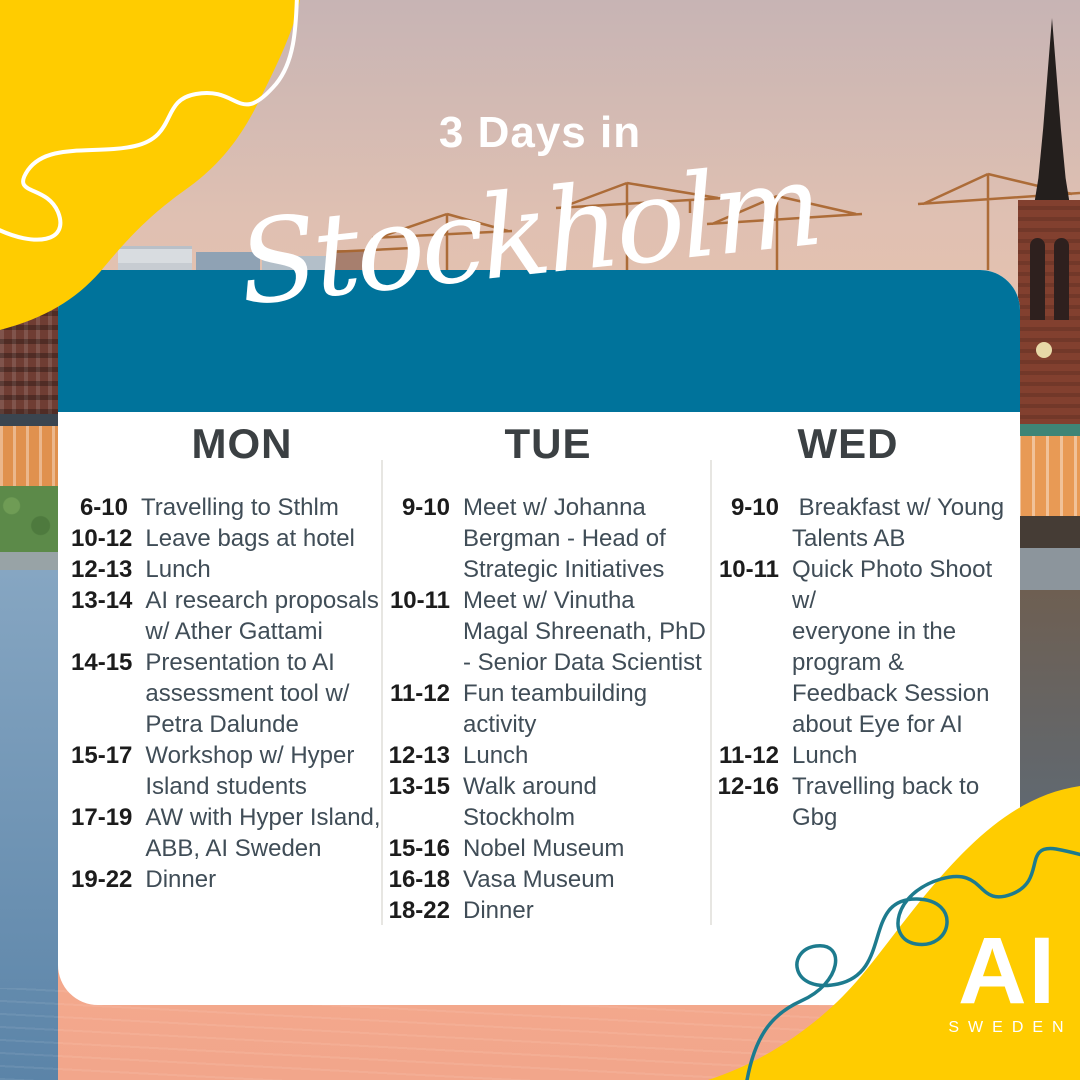  Describe the element at coordinates (29, 358) in the screenshot. I see `brick-building` at that location.